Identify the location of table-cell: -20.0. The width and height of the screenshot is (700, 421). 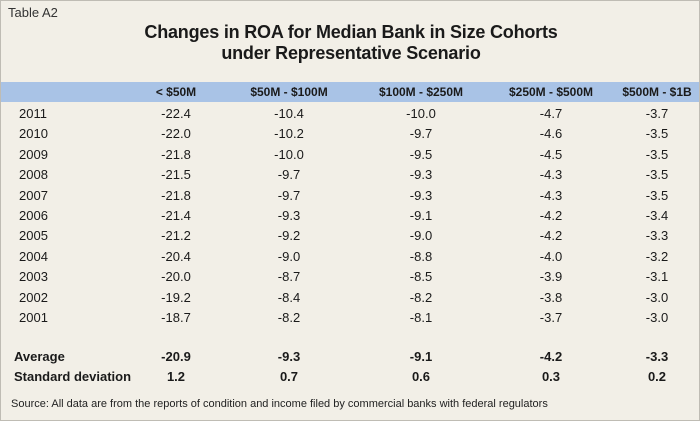
(176, 277).